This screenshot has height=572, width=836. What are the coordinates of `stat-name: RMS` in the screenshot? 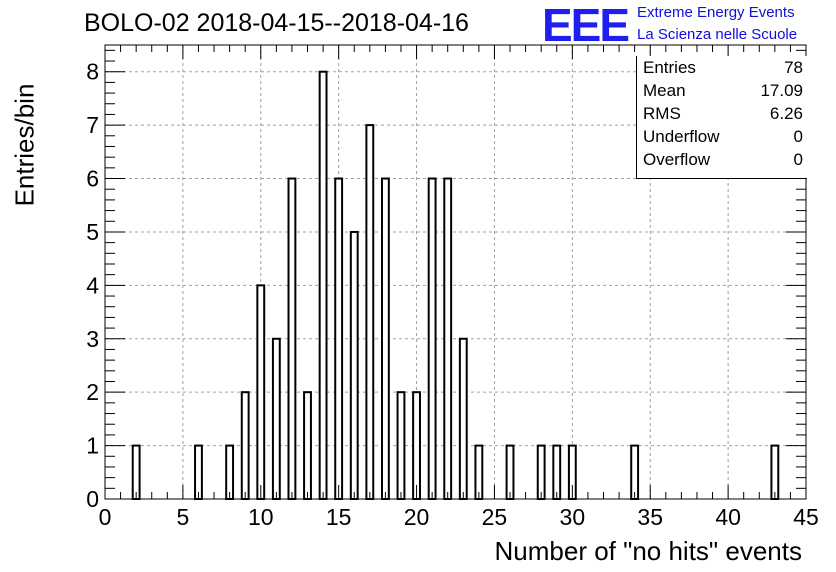 It's located at (662, 113).